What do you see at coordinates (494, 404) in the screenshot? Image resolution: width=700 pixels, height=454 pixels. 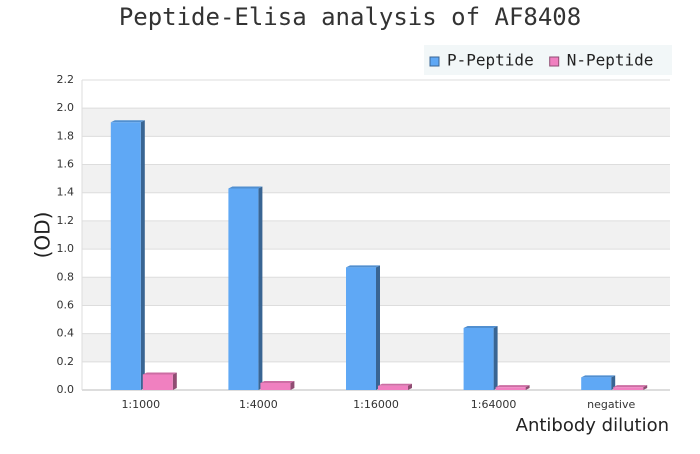 I see `x-tick-label: 1:64000` at bounding box center [494, 404].